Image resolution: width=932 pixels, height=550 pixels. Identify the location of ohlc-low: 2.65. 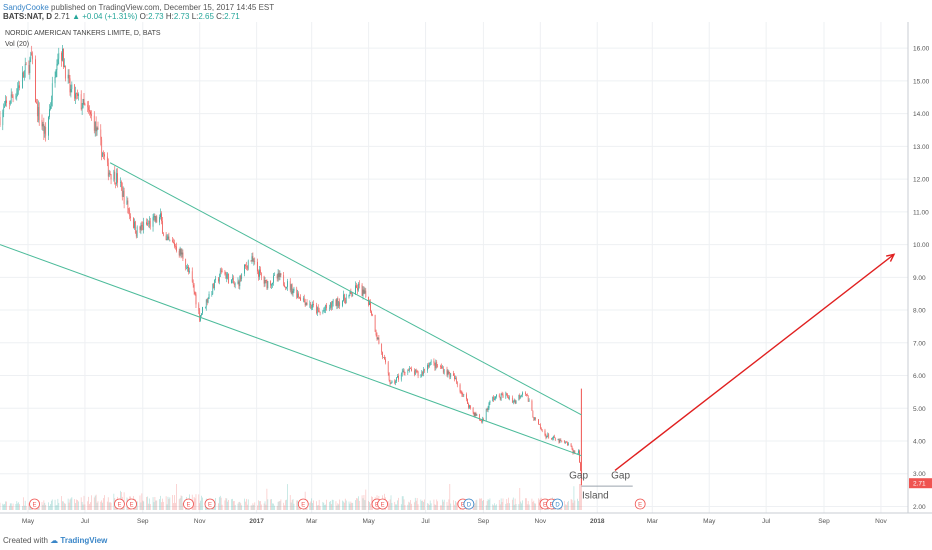
(206, 16).